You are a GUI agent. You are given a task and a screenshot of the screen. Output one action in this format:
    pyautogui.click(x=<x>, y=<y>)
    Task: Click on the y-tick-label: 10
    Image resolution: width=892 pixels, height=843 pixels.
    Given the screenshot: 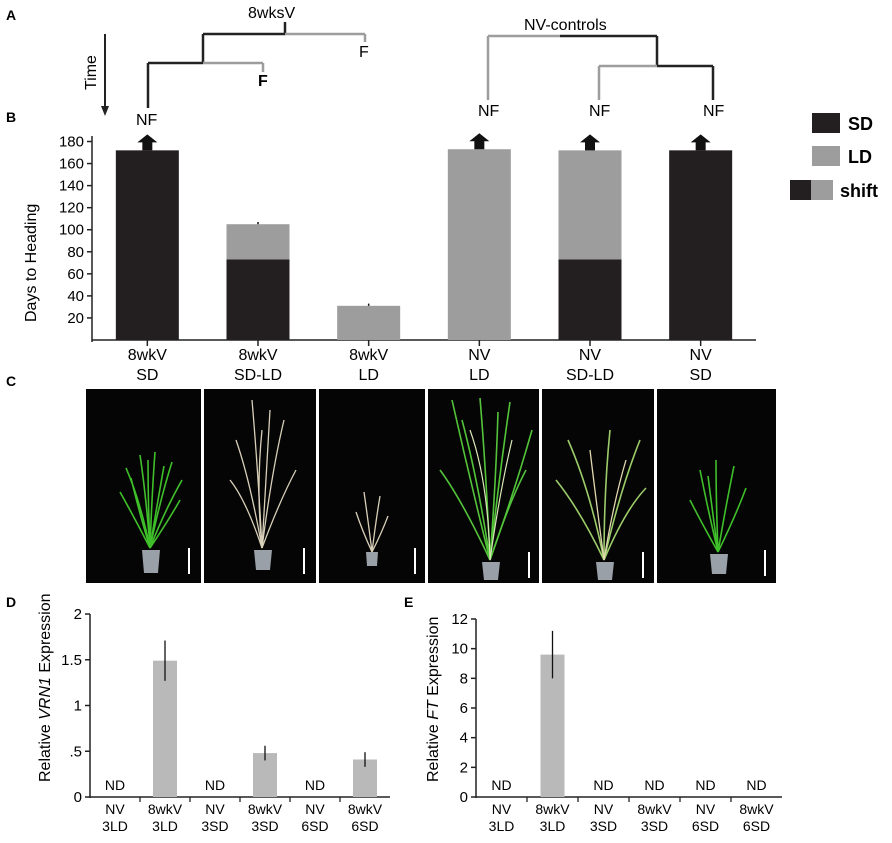 What is the action you would take?
    pyautogui.click(x=459, y=649)
    